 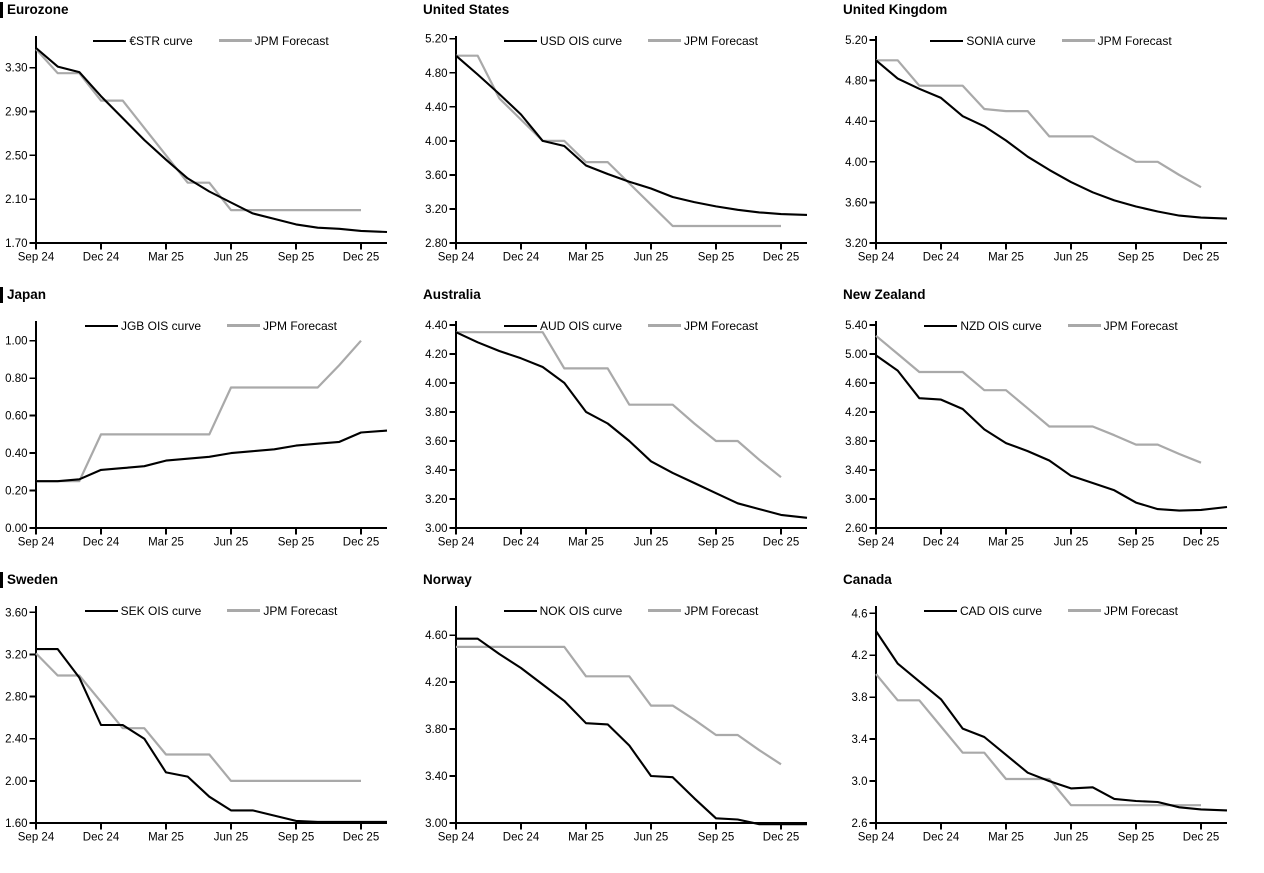 What do you see at coordinates (1051, 325) in the screenshot?
I see `chart-legend: NZD OIS curve JPM Forecast` at bounding box center [1051, 325].